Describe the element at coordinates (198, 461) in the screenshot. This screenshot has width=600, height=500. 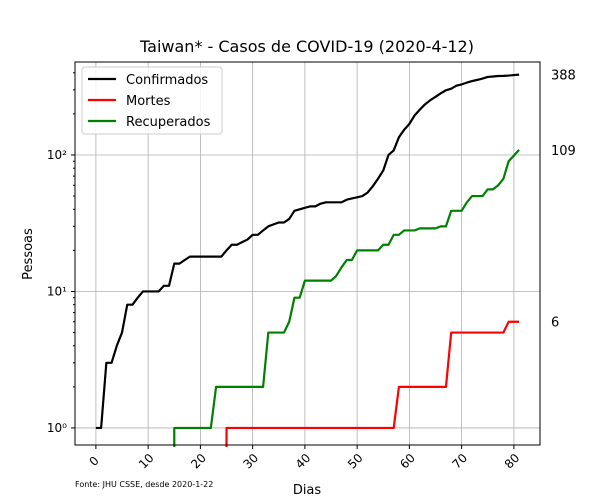
I see `x-tick-label: 20` at that location.